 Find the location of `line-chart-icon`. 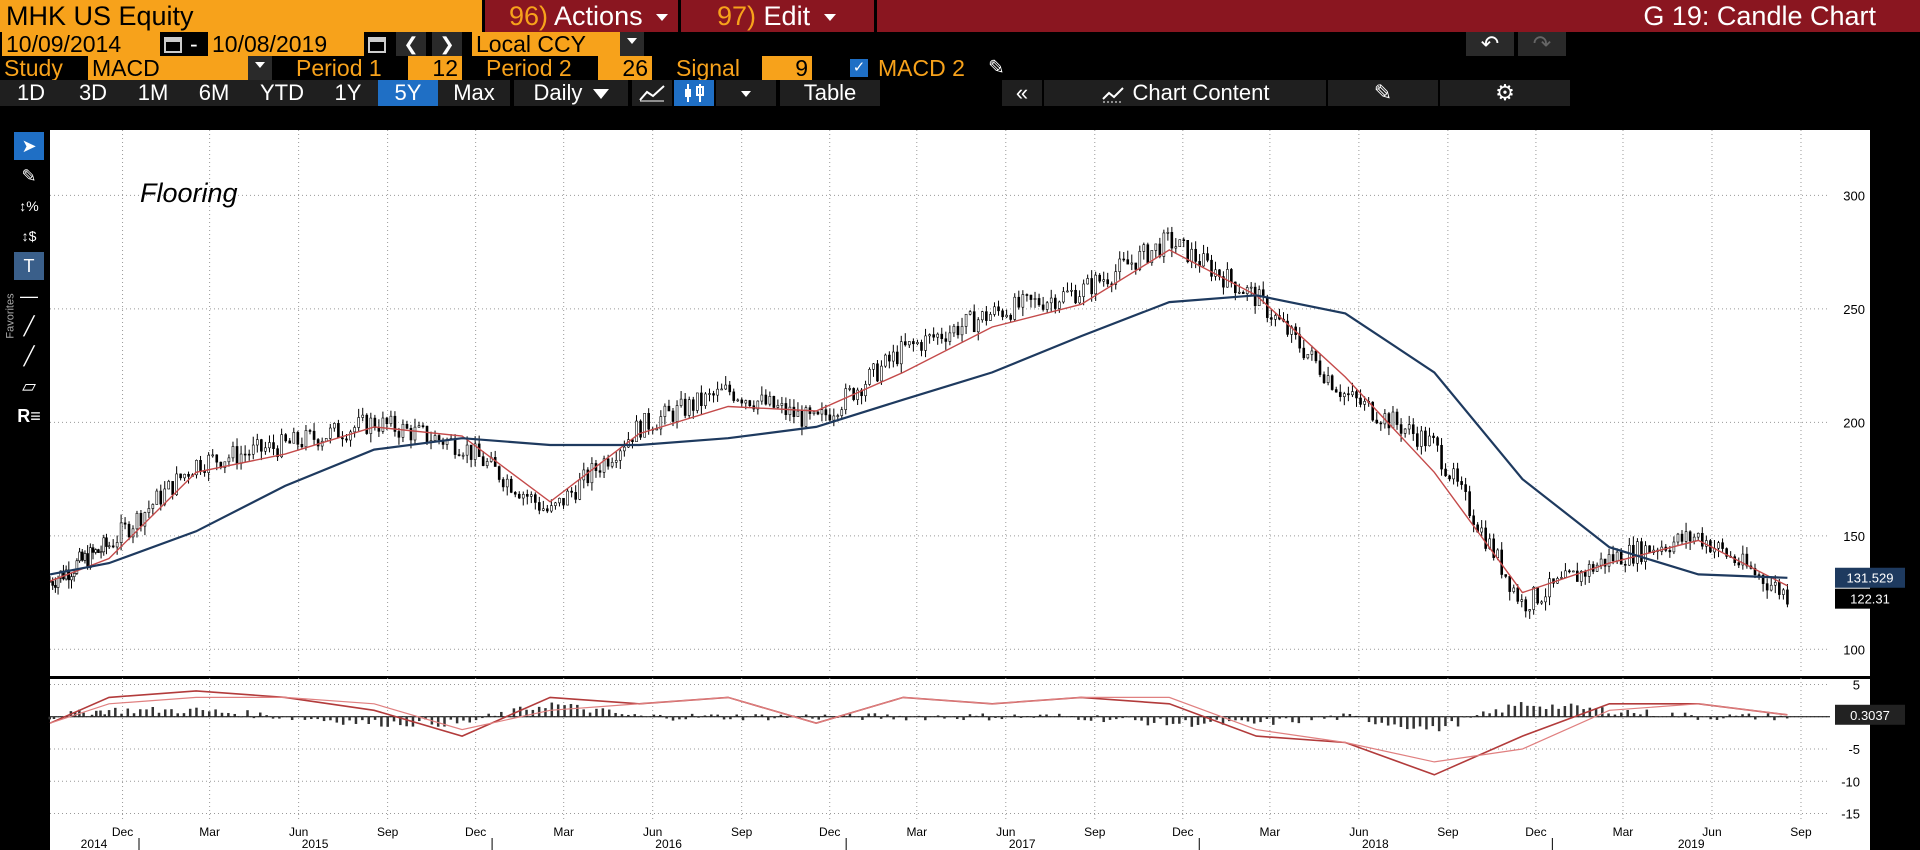

line-chart-icon is located at coordinates (652, 93).